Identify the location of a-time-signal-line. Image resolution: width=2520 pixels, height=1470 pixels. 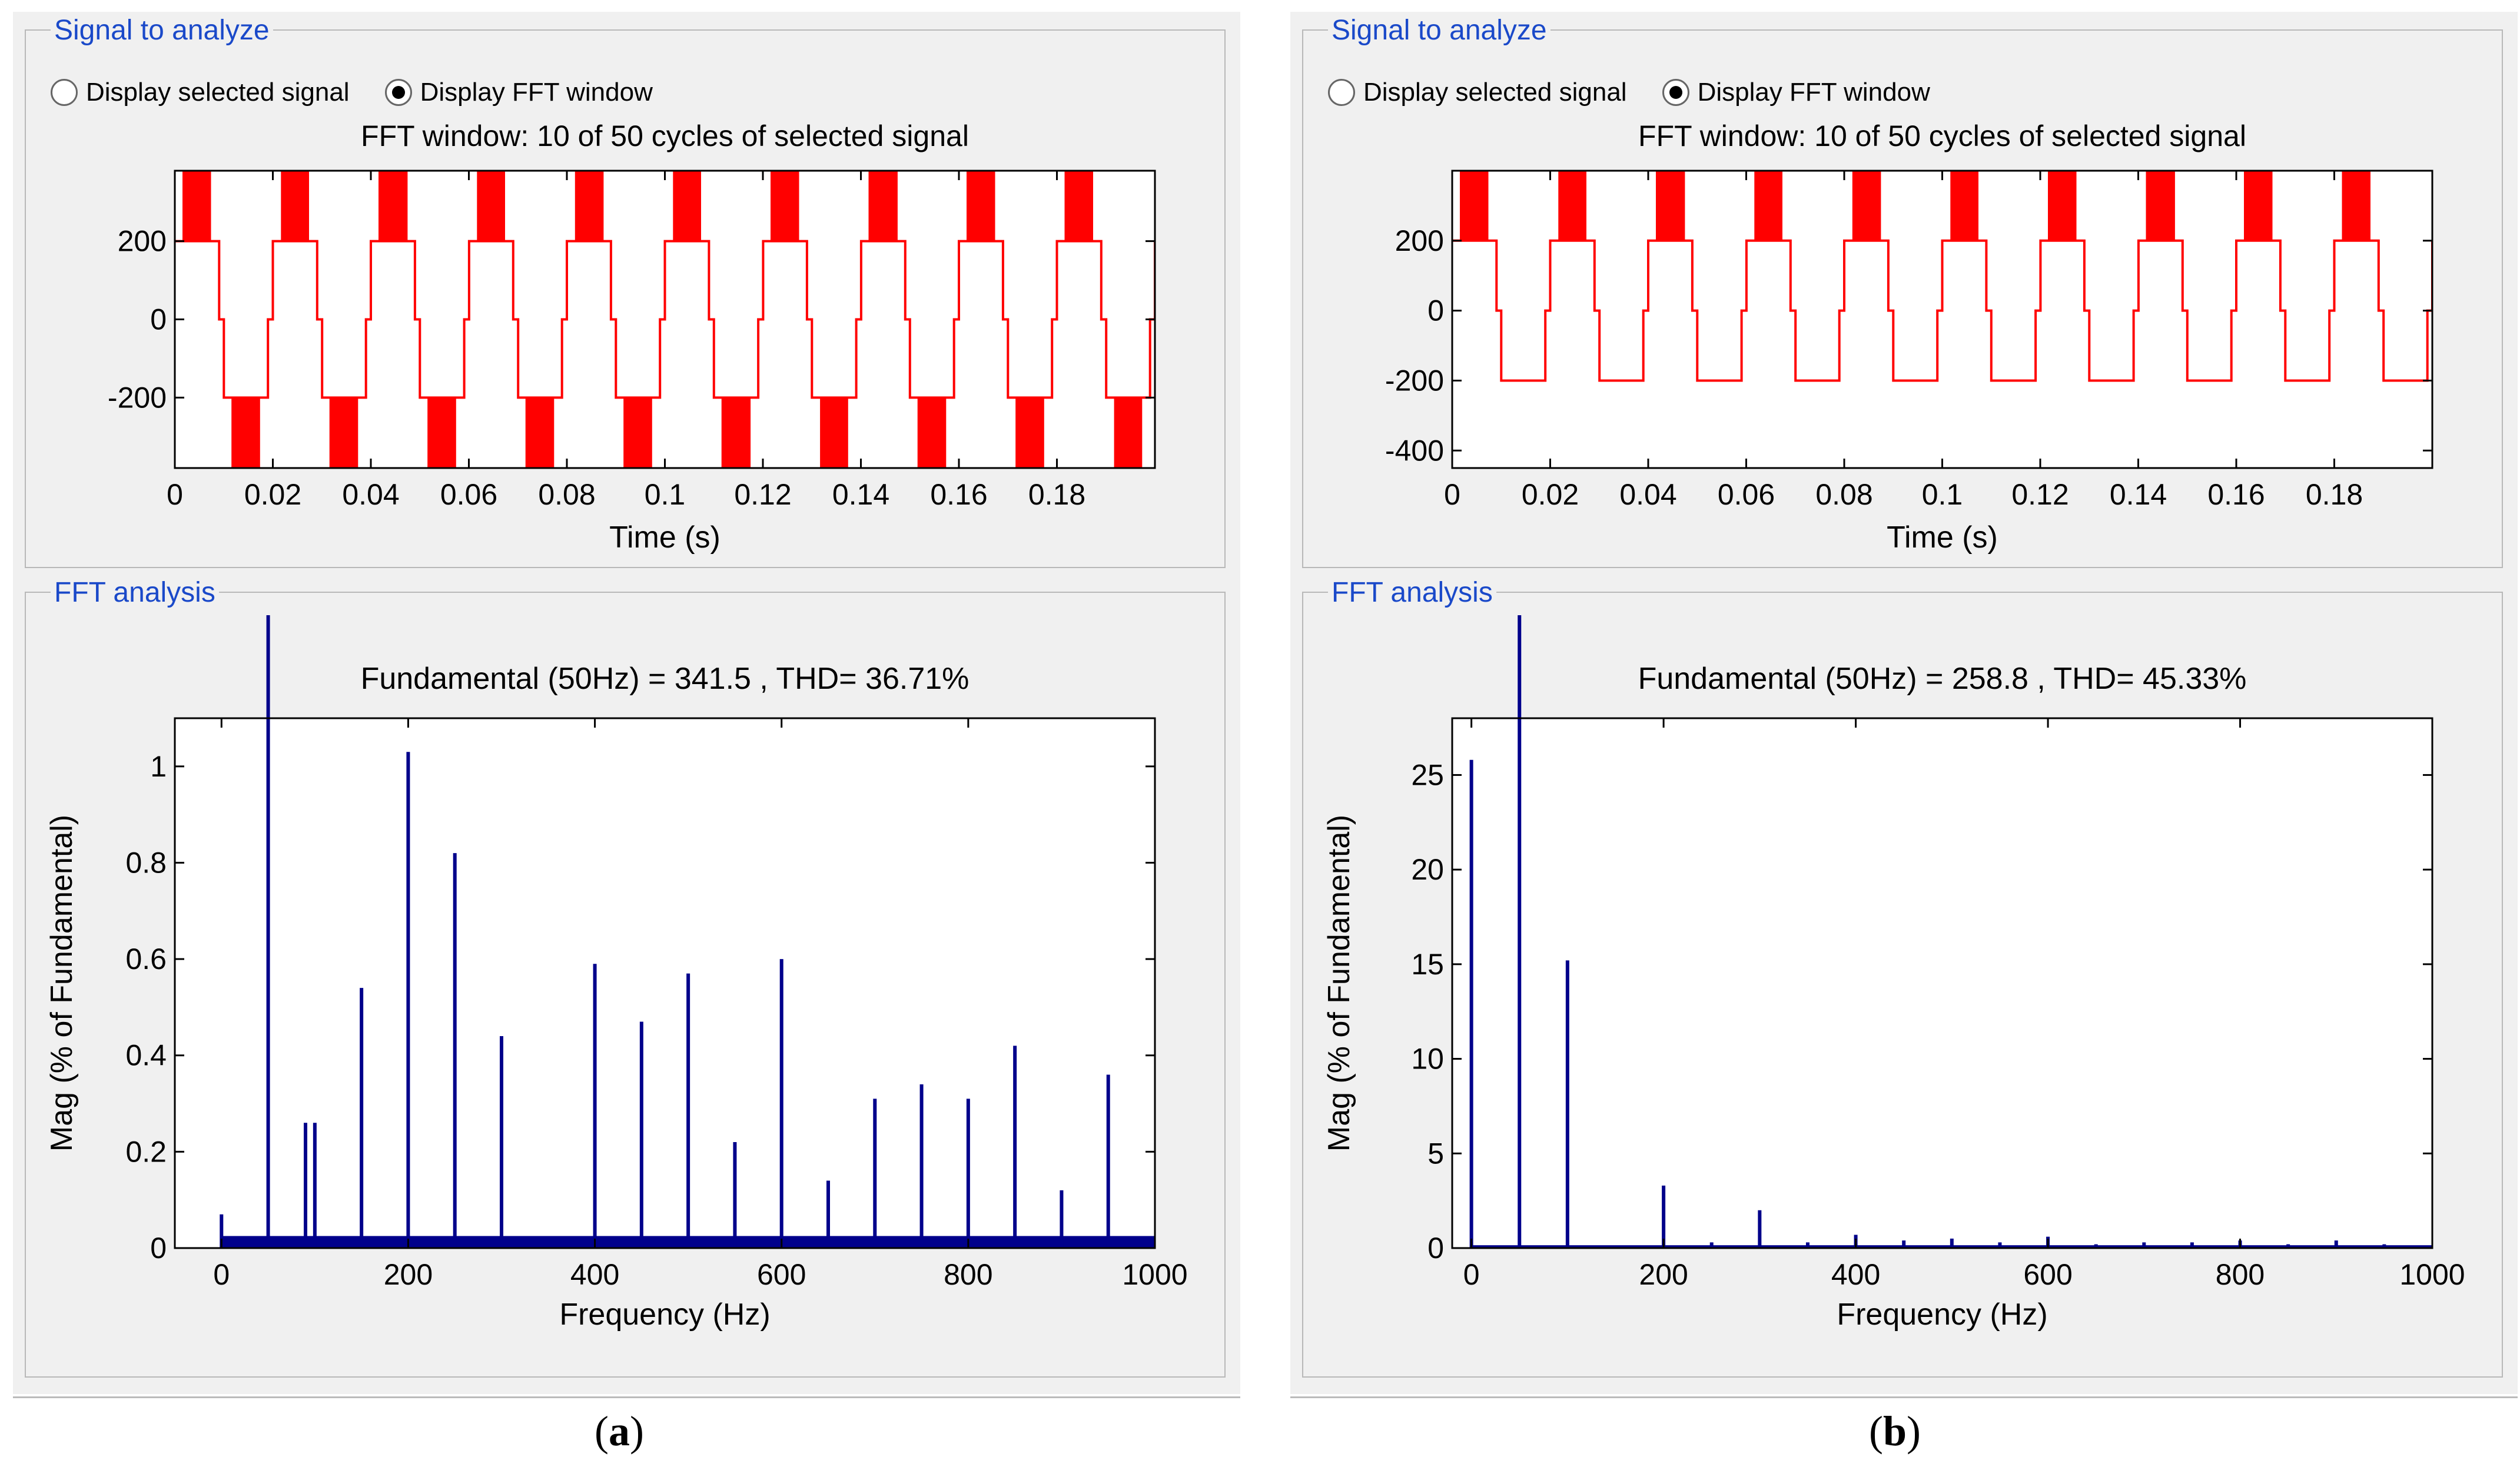
(665, 319).